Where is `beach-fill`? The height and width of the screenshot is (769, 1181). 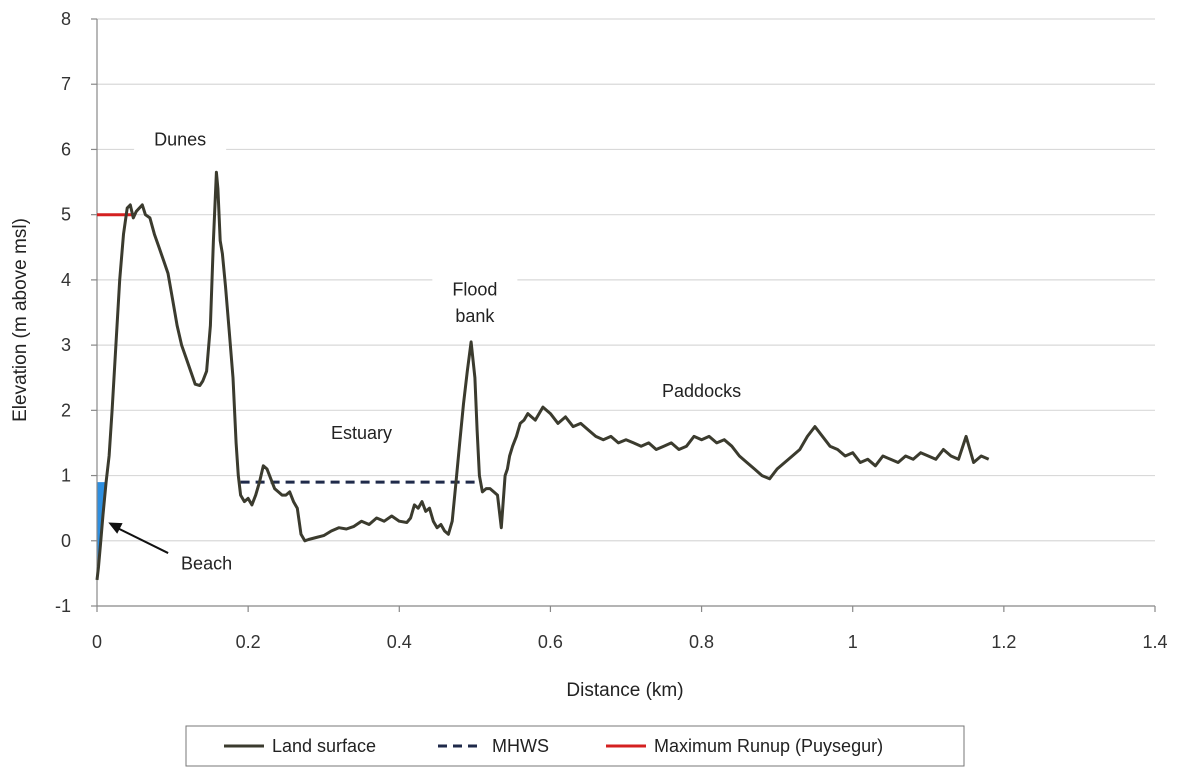
beach-fill is located at coordinates (103, 531).